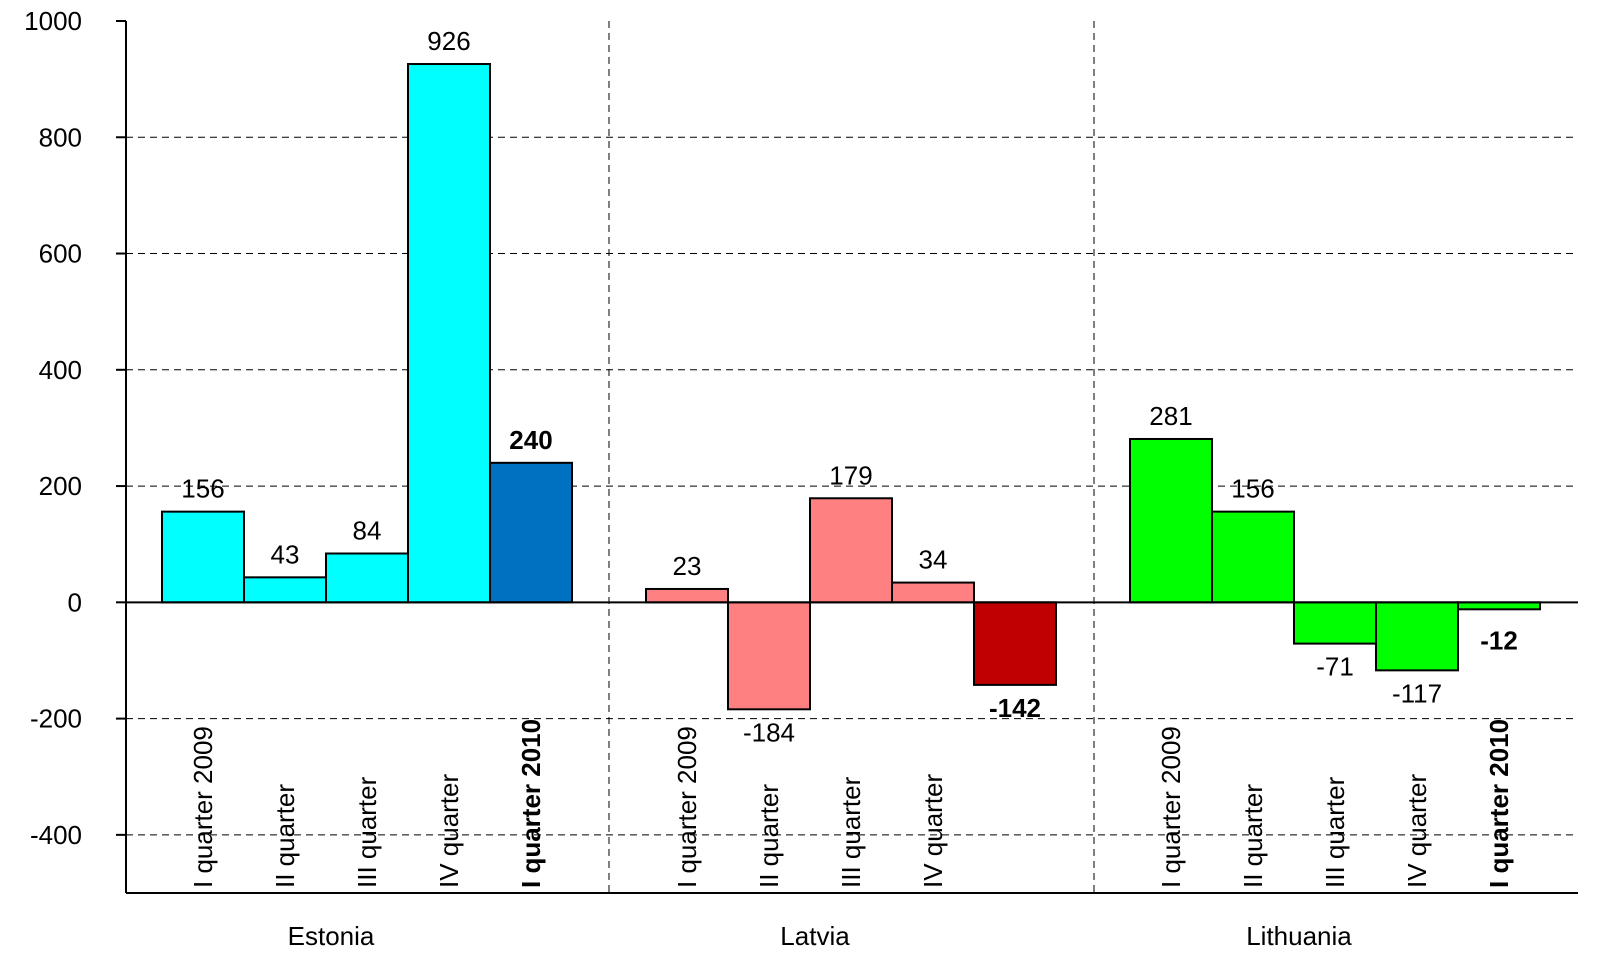  Describe the element at coordinates (1335, 667) in the screenshot. I see `data-label: -71` at that location.